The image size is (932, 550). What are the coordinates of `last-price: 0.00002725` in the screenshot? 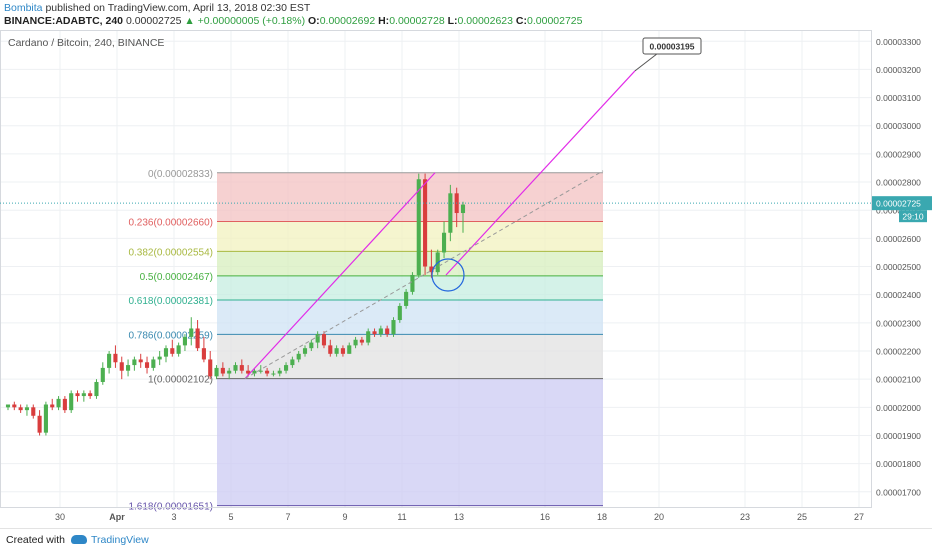 It's located at (153, 21).